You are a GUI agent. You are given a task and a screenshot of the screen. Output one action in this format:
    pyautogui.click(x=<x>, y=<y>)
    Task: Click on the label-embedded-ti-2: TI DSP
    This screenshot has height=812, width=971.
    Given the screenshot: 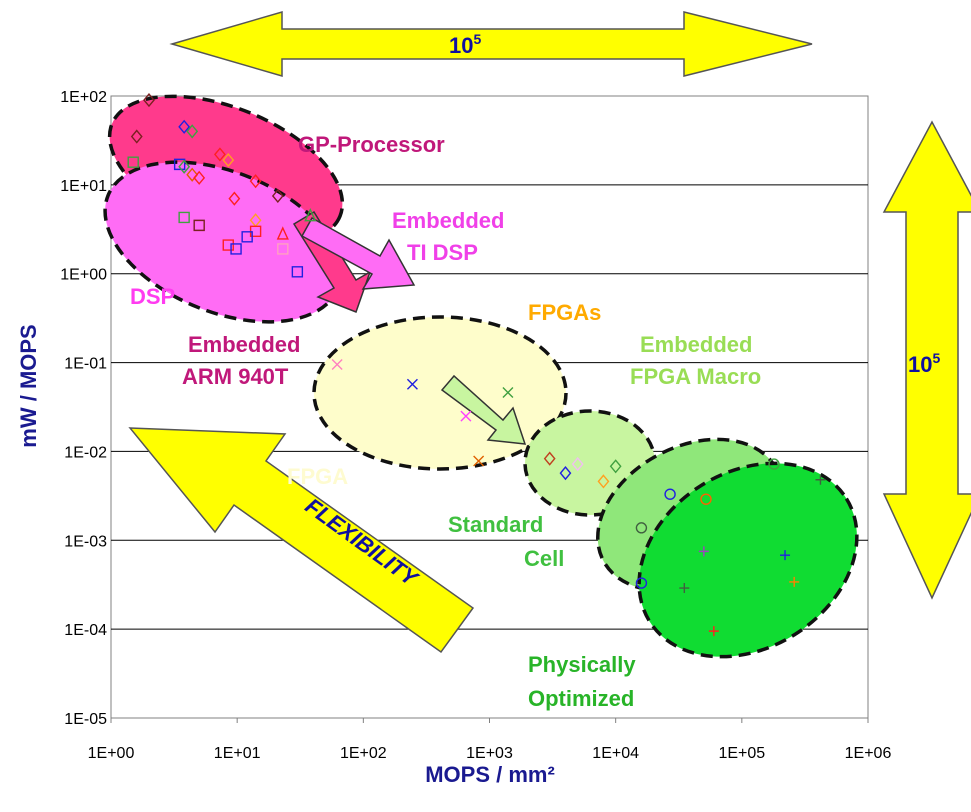 What is the action you would take?
    pyautogui.click(x=442, y=252)
    